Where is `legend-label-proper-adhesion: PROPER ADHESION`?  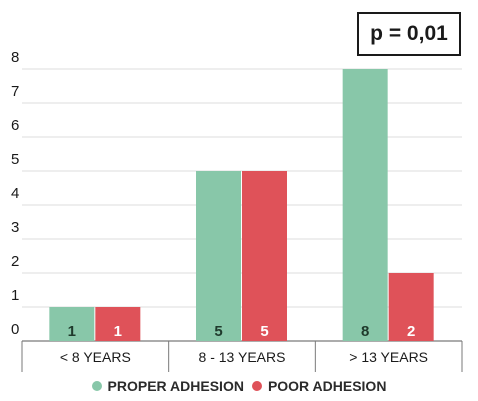
legend-label-proper-adhesion: PROPER ADHESION is located at coordinates (175, 386).